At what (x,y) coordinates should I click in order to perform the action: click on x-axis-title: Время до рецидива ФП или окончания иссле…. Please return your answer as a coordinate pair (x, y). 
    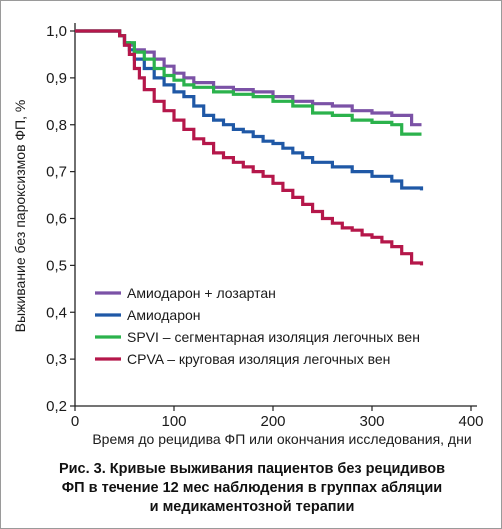
    Looking at the image, I should click on (281, 439).